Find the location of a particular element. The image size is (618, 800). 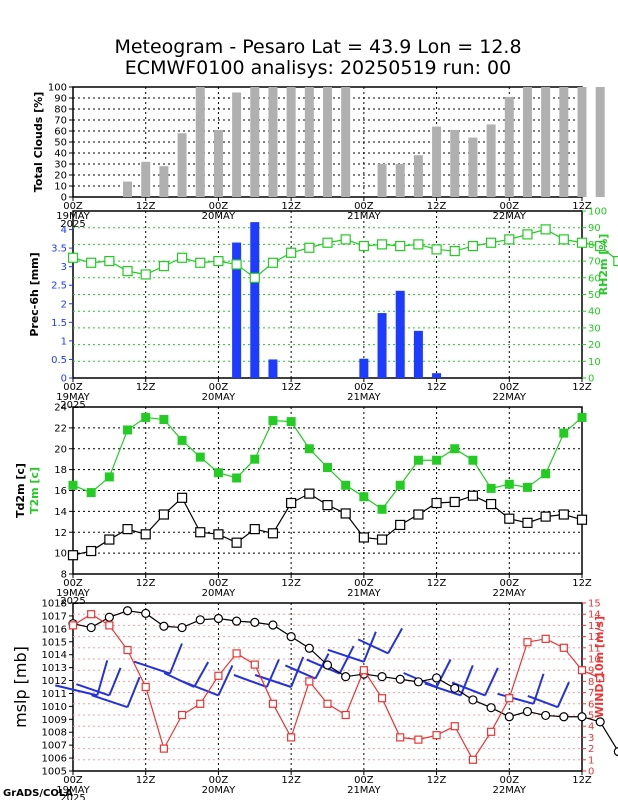

date-label: 21MAY is located at coordinates (364, 397).